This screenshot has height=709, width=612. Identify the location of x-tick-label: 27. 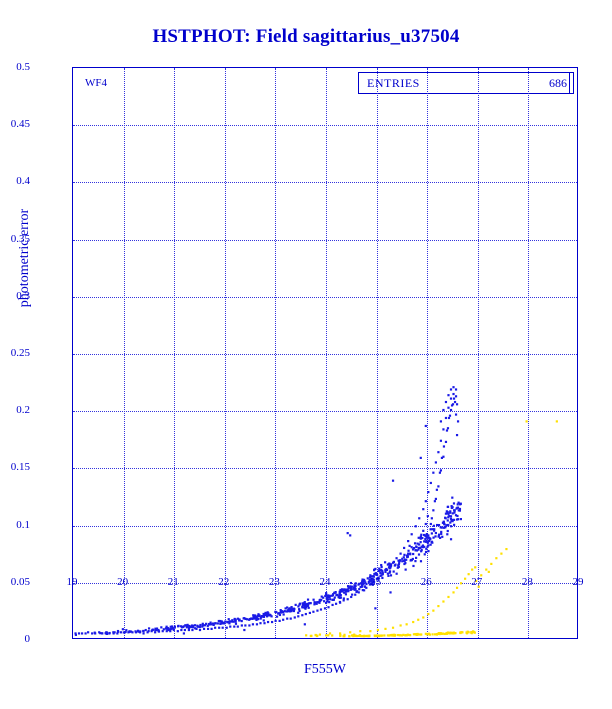
(477, 582).